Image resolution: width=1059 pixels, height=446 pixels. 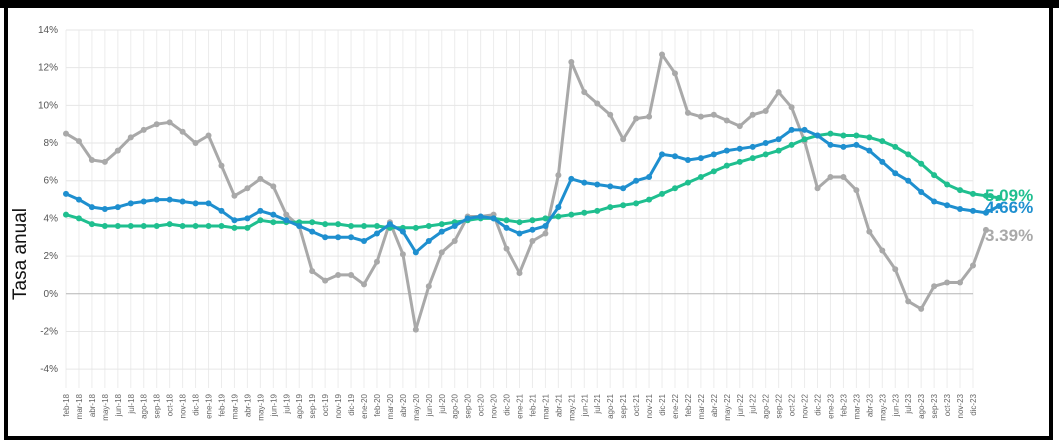 I want to click on x-tick-label: jun-18, so click(x=118, y=405).